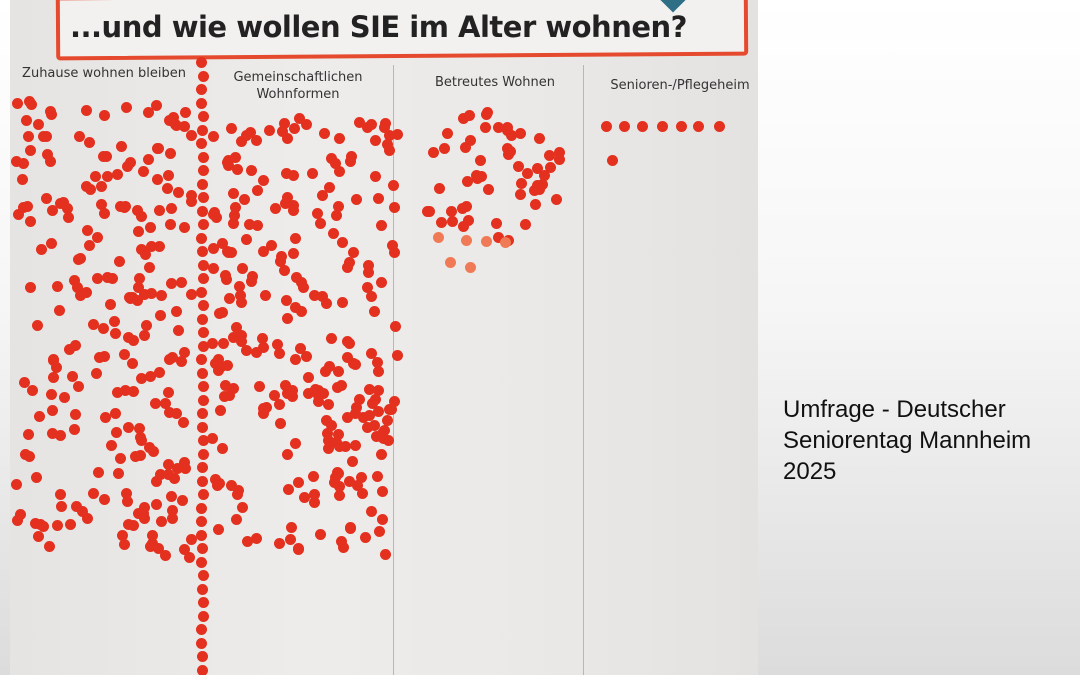 Image resolution: width=1080 pixels, height=675 pixels. Describe the element at coordinates (907, 440) in the screenshot. I see `caption-line: Seniorentag Mannheim` at that location.